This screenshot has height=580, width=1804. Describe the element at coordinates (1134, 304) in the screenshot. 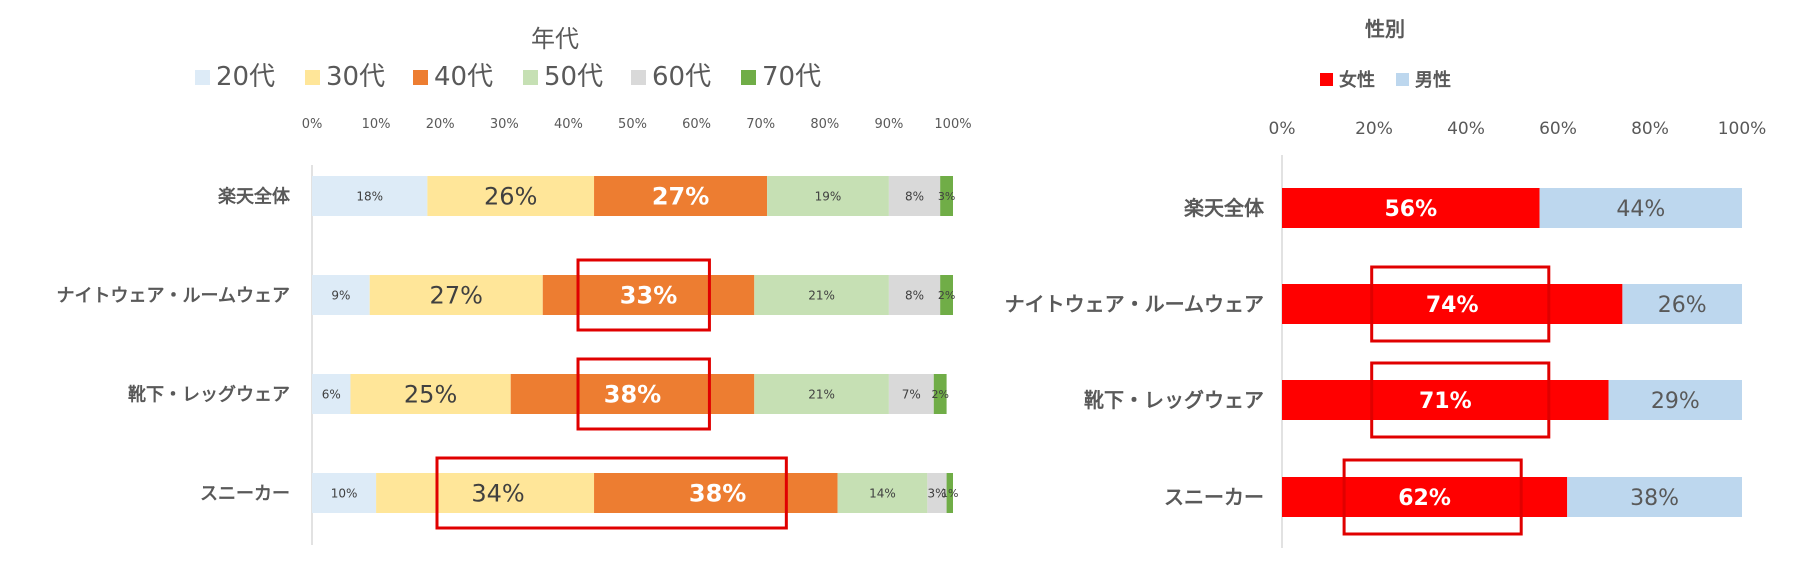

I see `gender-category-label-1: ナイトウェア・ルームウェア` at that location.